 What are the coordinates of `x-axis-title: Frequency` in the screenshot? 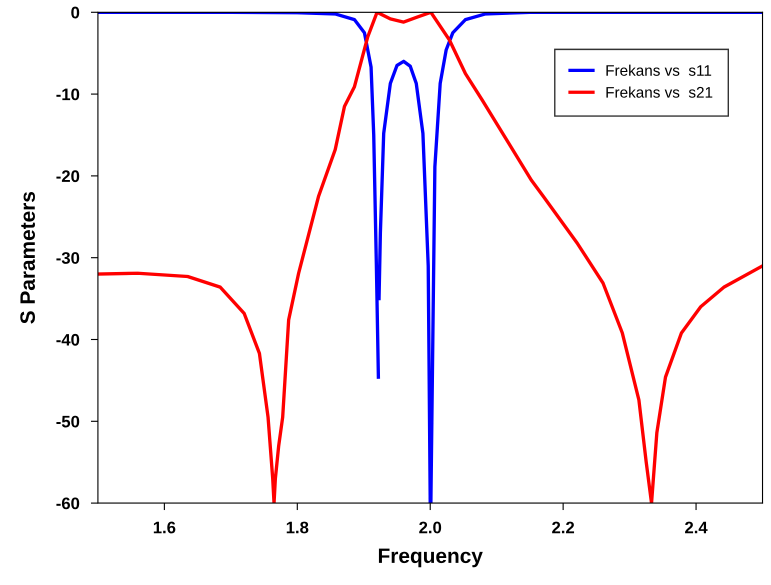 It's located at (430, 558).